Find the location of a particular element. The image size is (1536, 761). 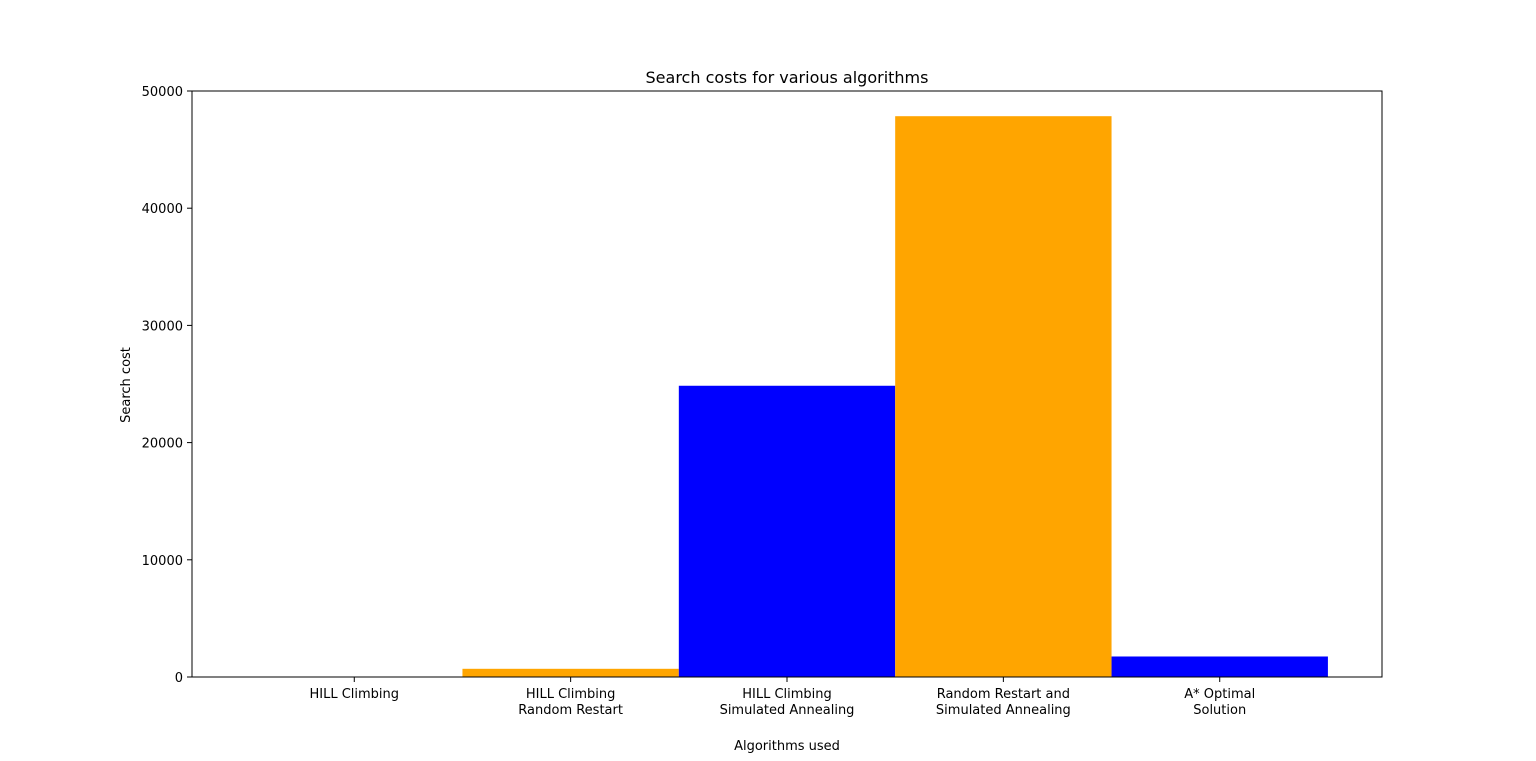

x-tick-label: HILL Climbing Simulated Annealing is located at coordinates (787, 702).